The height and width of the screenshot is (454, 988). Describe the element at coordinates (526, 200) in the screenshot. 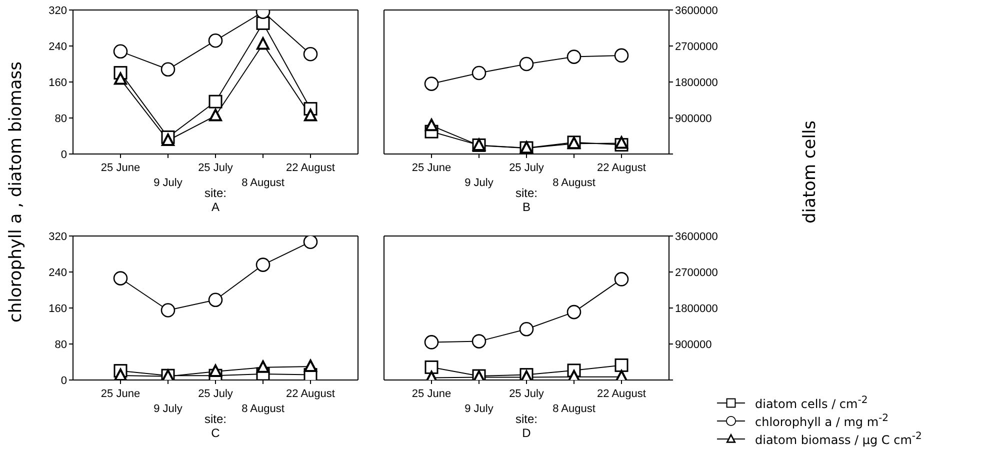

I see `x-axis-title: site: B` at that location.